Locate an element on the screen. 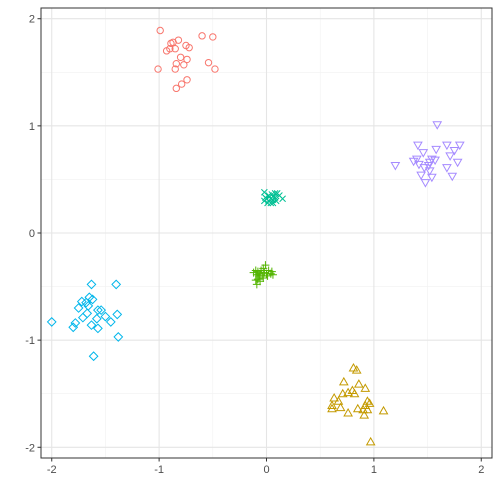 The width and height of the screenshot is (500, 500). x-tick-label: -2 is located at coordinates (52, 470).